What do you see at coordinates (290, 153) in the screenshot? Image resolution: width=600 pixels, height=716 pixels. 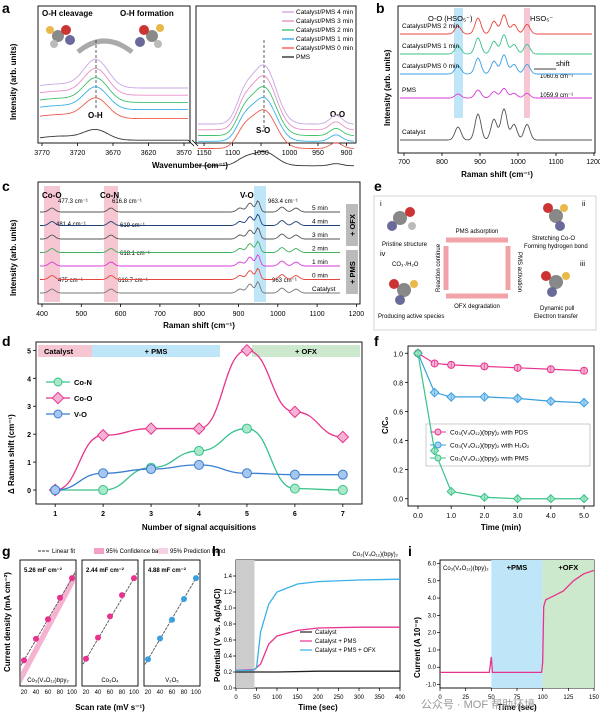 I see `tick-label: 1000` at bounding box center [290, 153].